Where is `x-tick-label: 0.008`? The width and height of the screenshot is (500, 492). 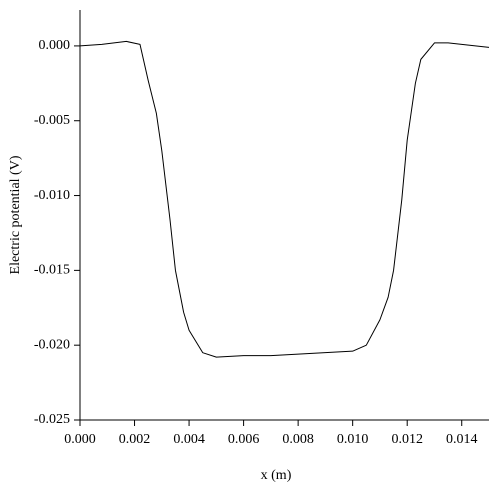
x-tick-label: 0.008 is located at coordinates (298, 439).